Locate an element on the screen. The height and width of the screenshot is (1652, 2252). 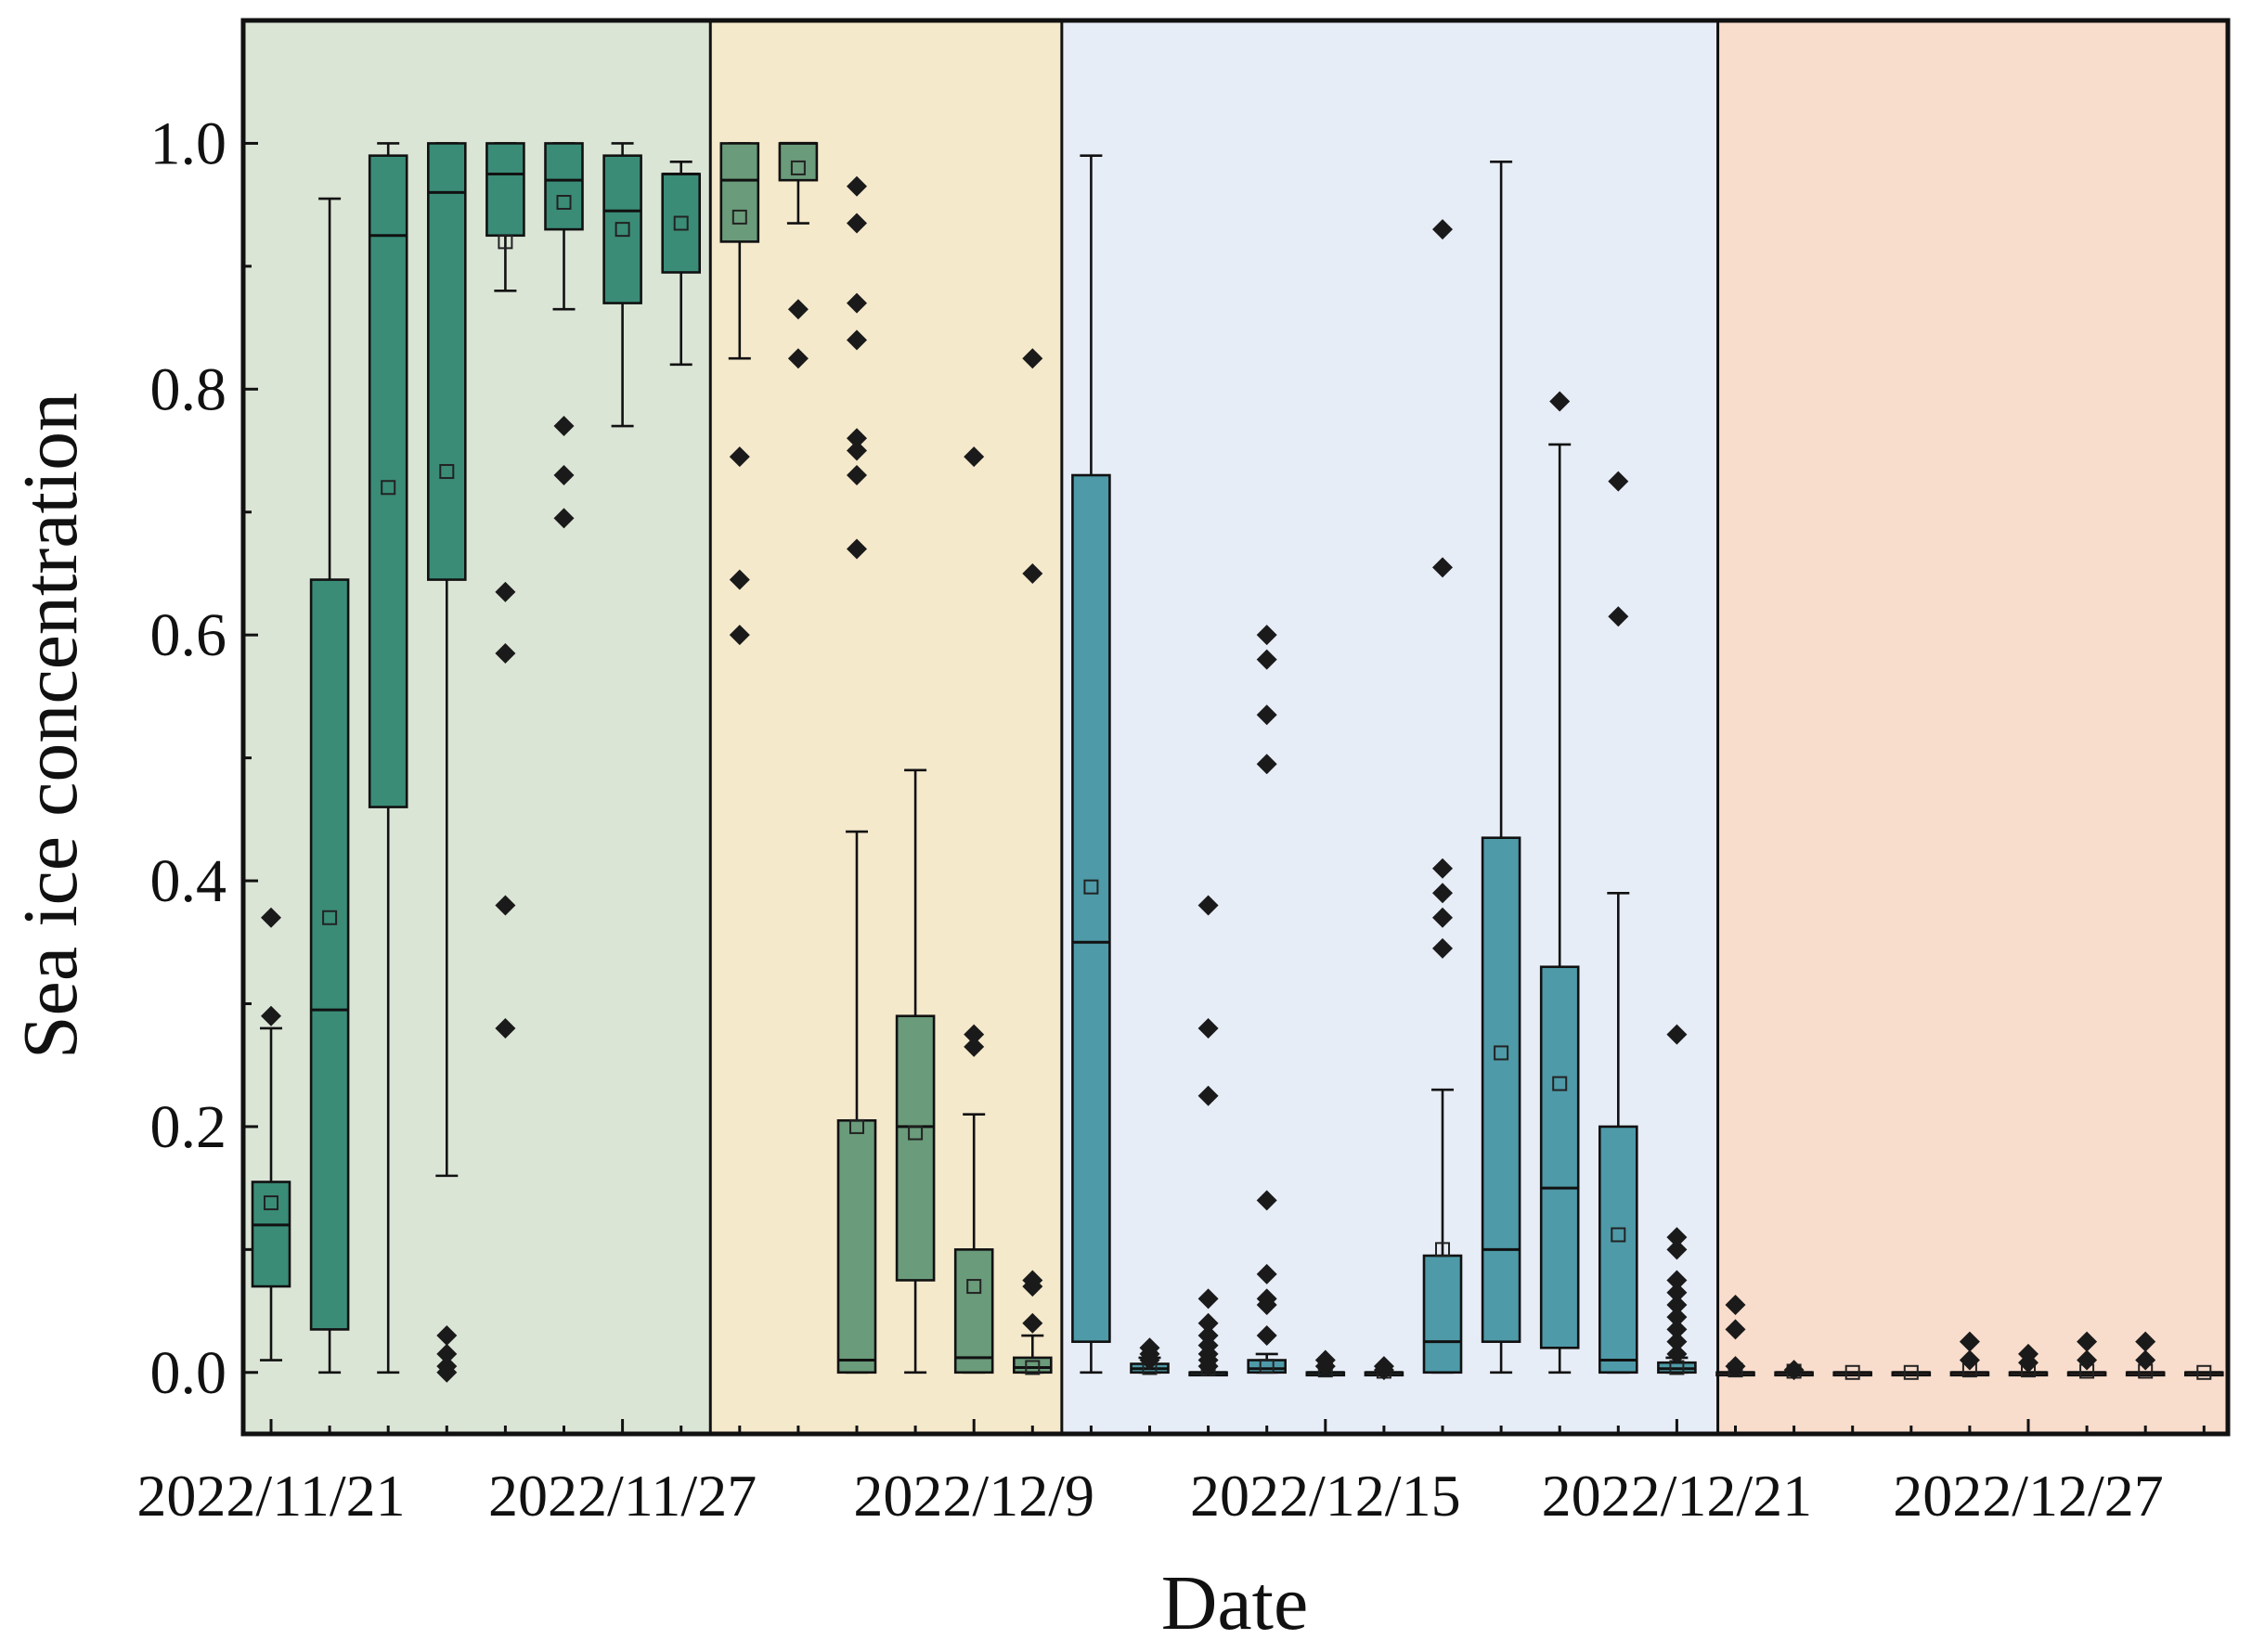
x-tick-label: 2022/12/9 is located at coordinates (973, 1496).